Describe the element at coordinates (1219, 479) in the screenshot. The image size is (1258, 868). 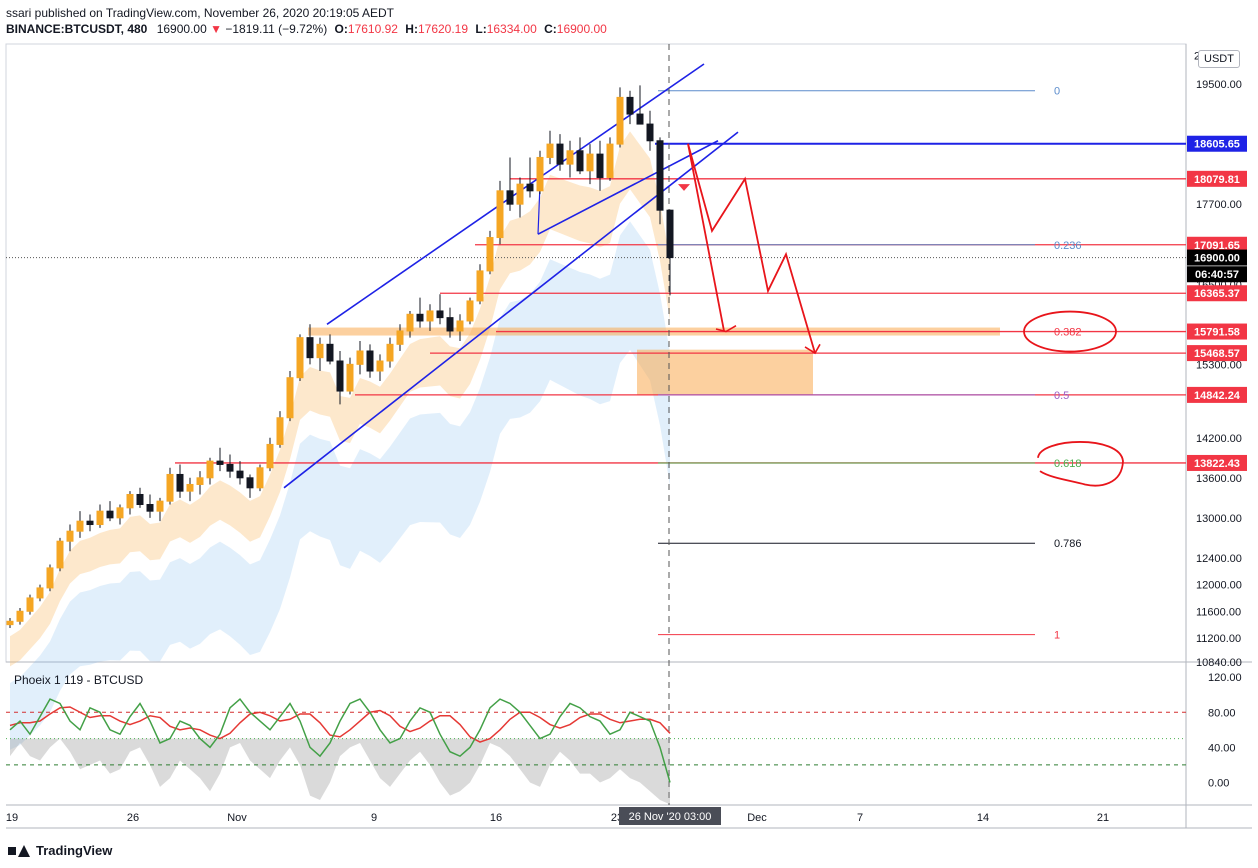
I see `price-tick-label: 13600.00` at that location.